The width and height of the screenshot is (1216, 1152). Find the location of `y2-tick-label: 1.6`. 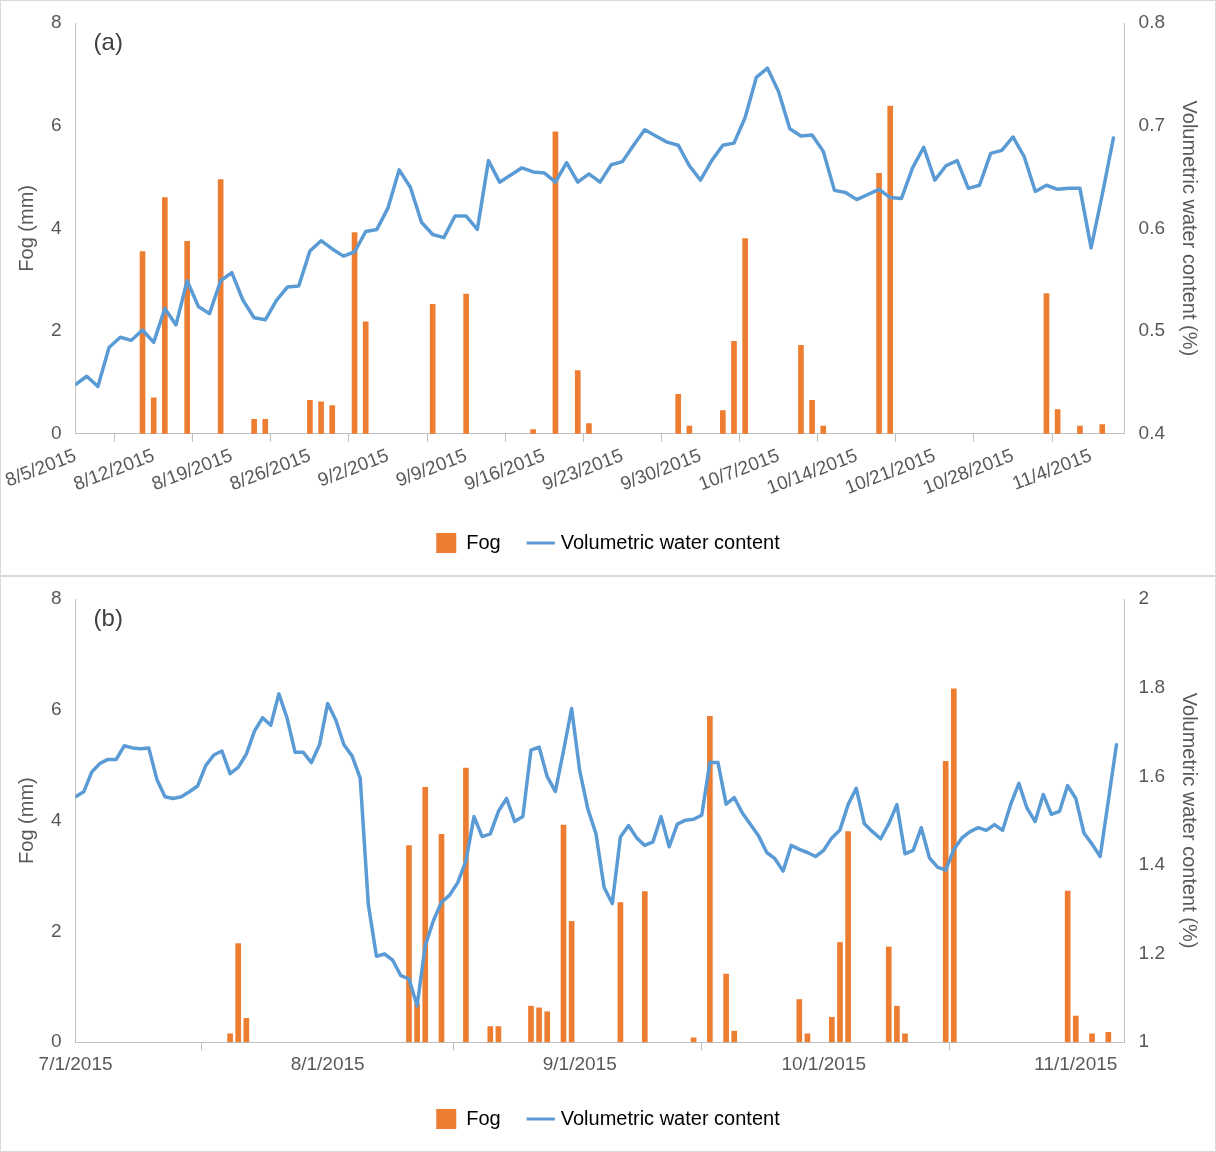

y2-tick-label: 1.6 is located at coordinates (1152, 775).